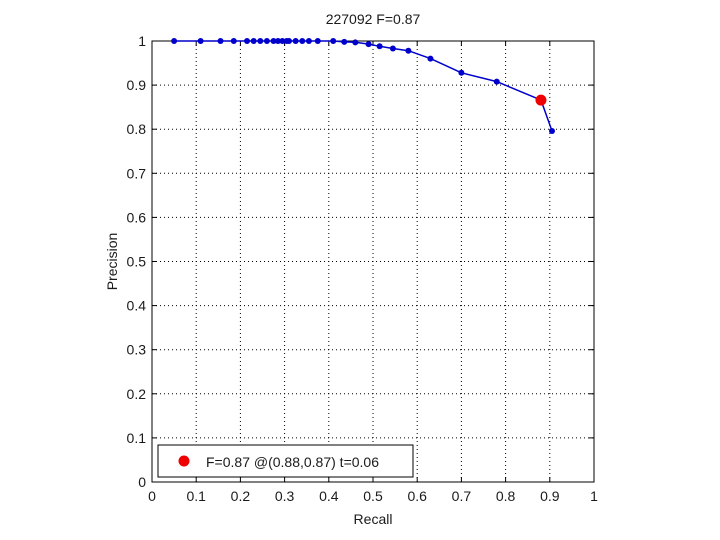 The height and width of the screenshot is (540, 720). Describe the element at coordinates (137, 438) in the screenshot. I see `y-tick-label: 0.1` at that location.